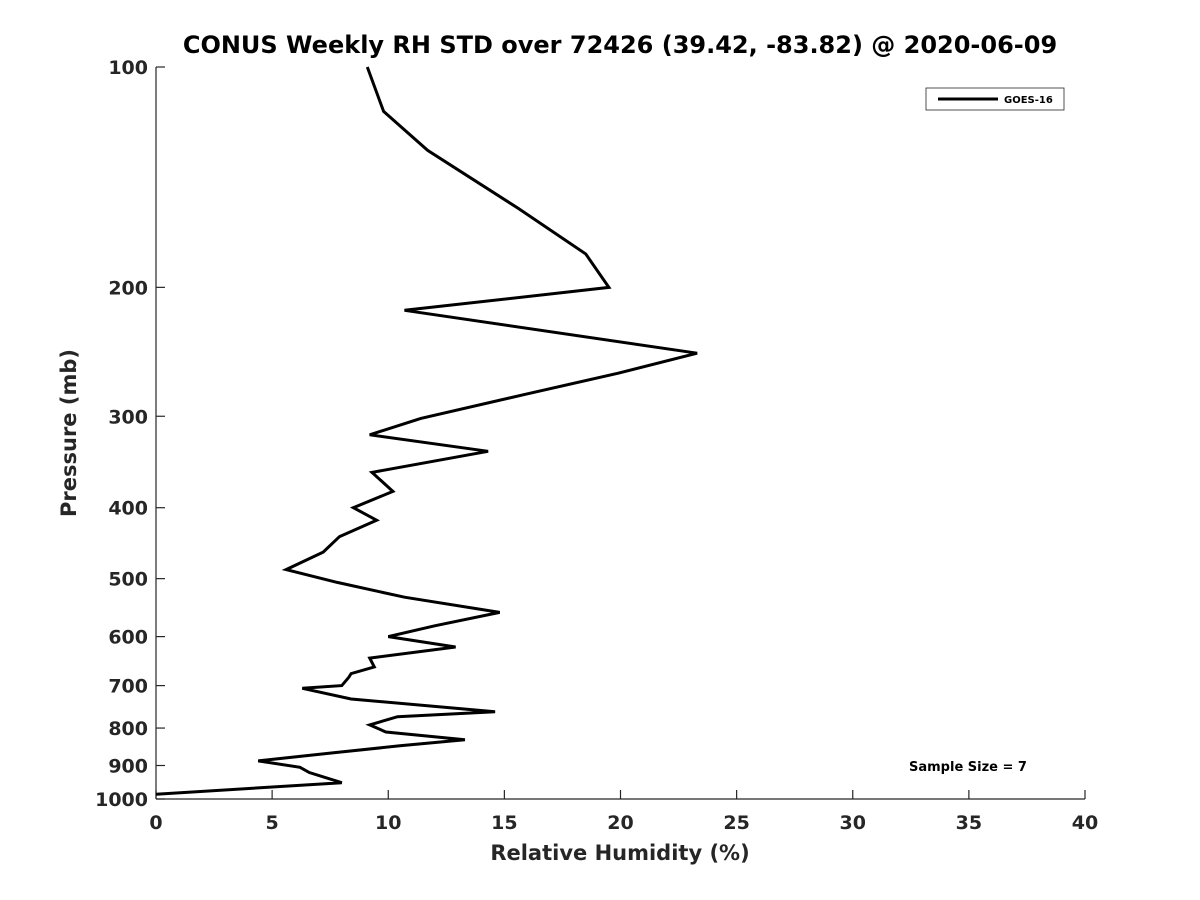 This screenshot has height=900, width=1200. What do you see at coordinates (620, 823) in the screenshot?
I see `x-tick-label: 20` at bounding box center [620, 823].